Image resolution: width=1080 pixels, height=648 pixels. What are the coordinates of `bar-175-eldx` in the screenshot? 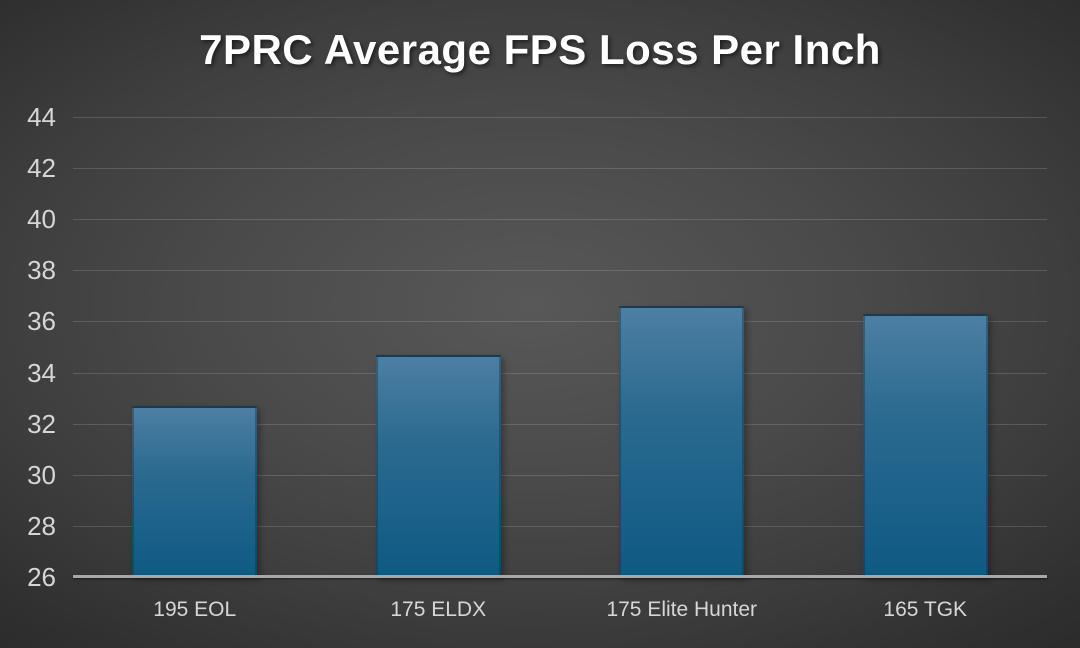 It's located at (438, 465).